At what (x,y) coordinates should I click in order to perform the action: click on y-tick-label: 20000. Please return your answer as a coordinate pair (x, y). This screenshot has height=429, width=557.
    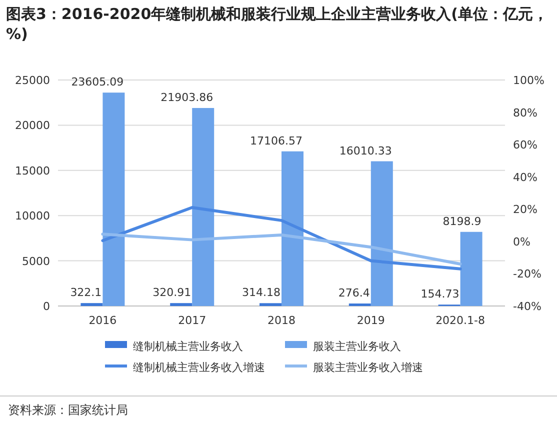
    Looking at the image, I should click on (32, 125).